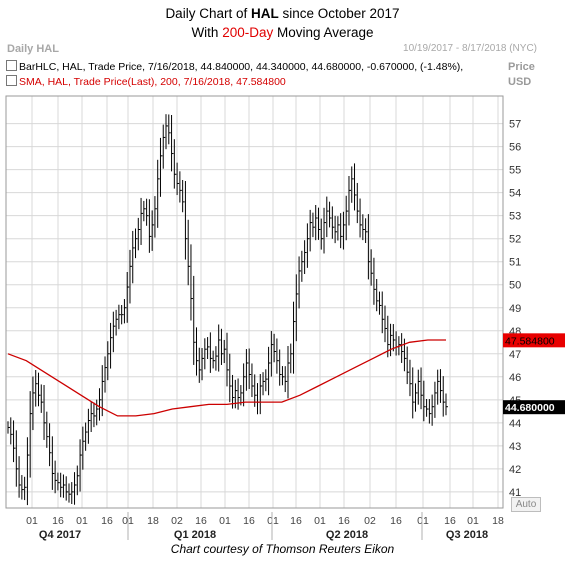 The image size is (565, 563). I want to click on y-tick-label: 51, so click(515, 263).